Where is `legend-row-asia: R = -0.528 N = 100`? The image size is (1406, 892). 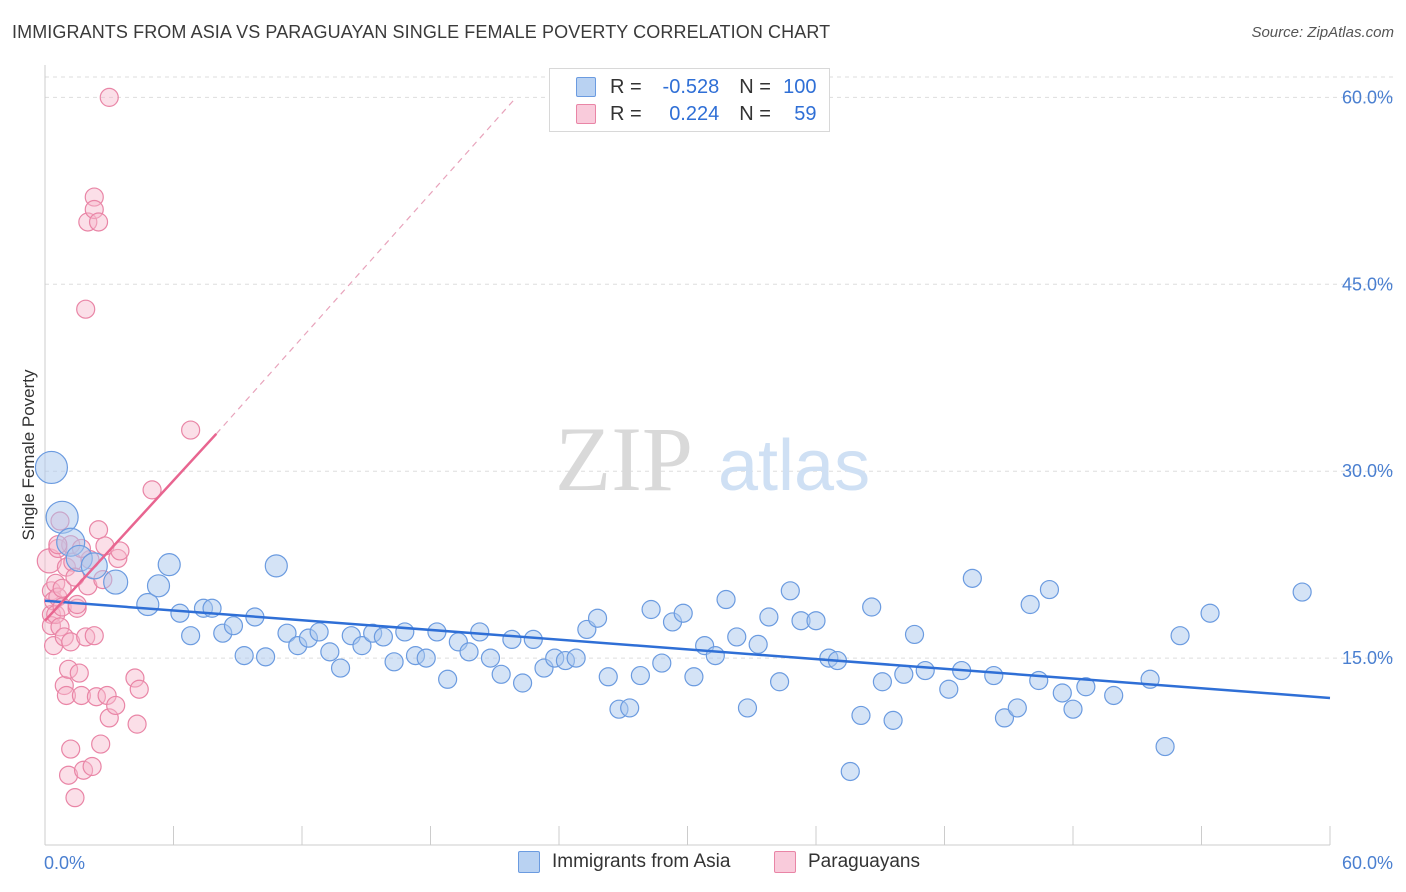
legend-row-asia: R = -0.528 N = 100 is located at coordinates (696, 87).